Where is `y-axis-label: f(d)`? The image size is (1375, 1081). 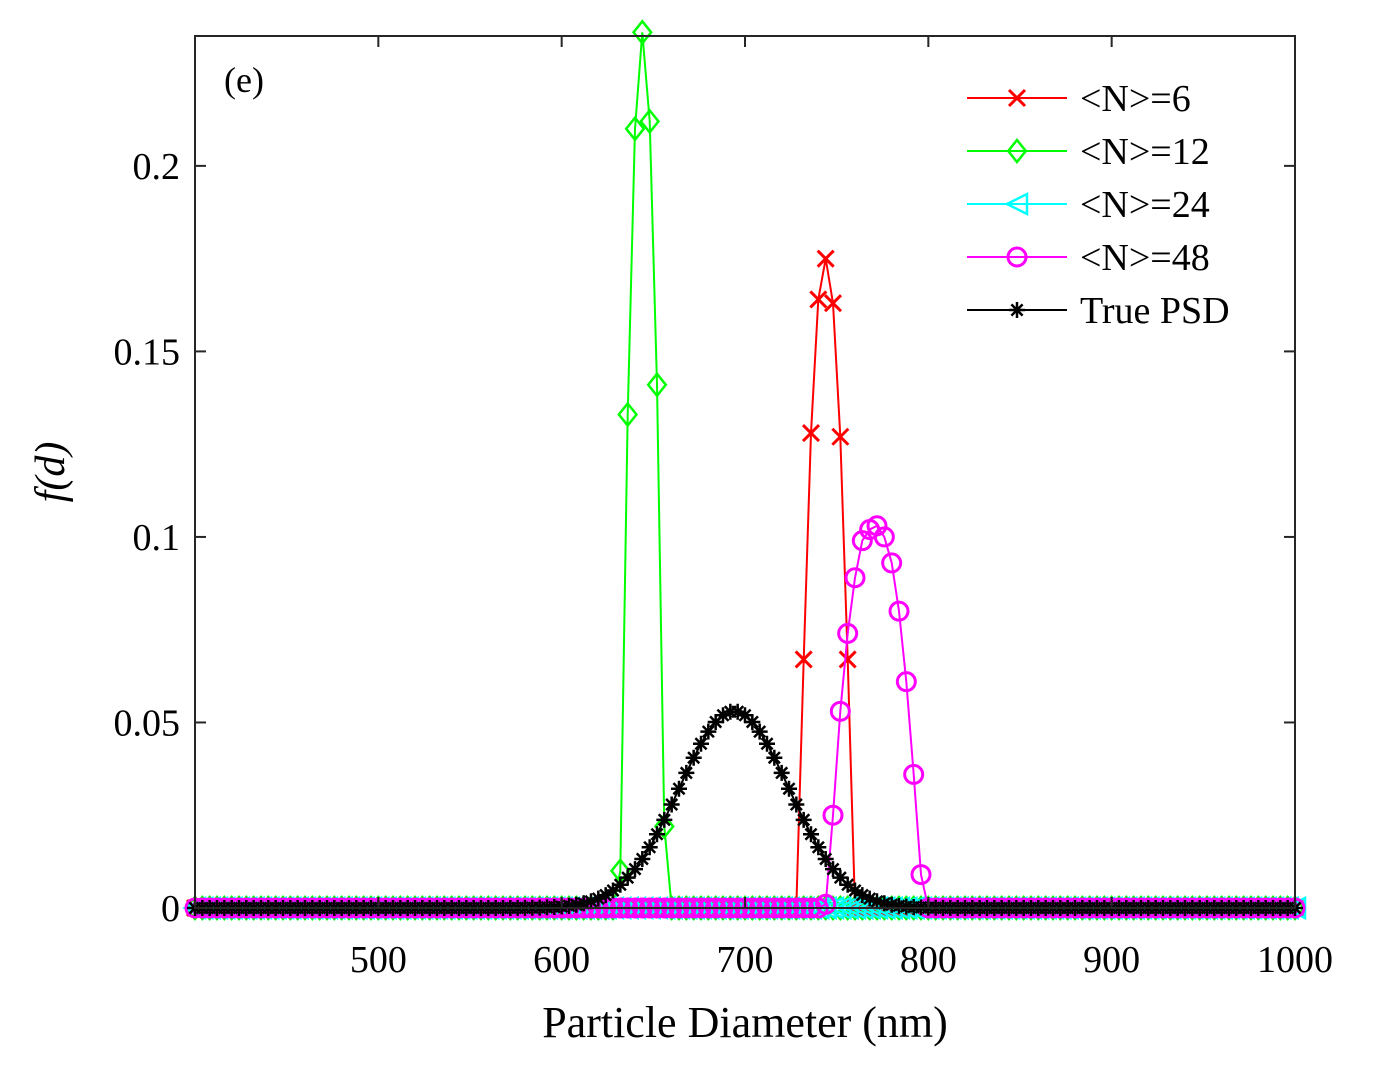
y-axis-label: f(d) is located at coordinates (51, 472).